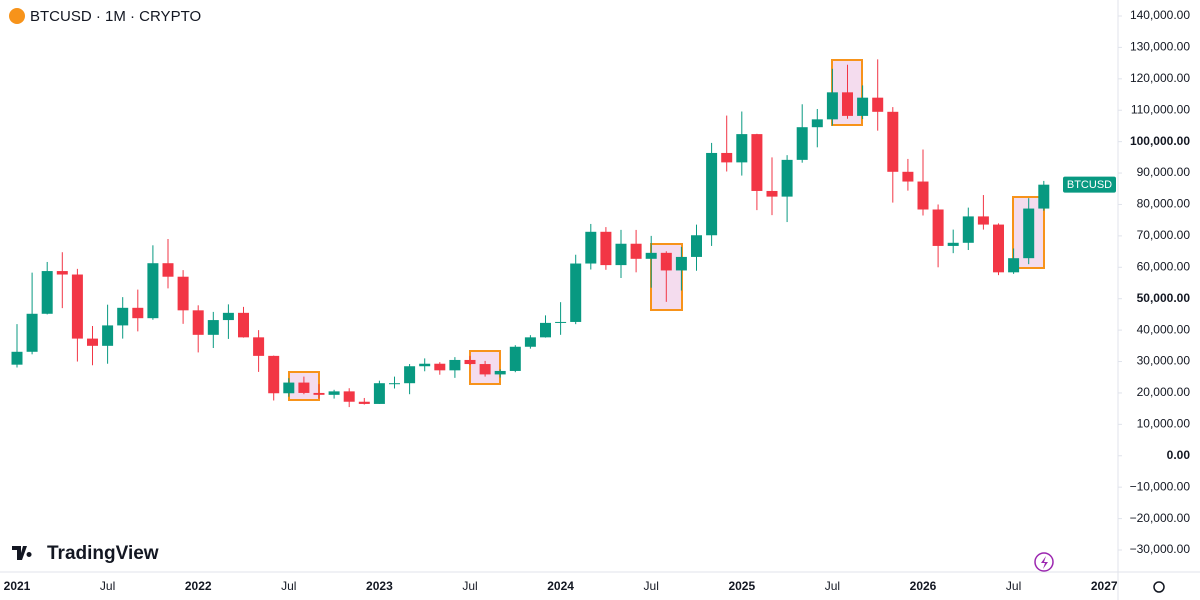 The image size is (1200, 600). I want to click on x-tick-label: 2025, so click(741, 586).